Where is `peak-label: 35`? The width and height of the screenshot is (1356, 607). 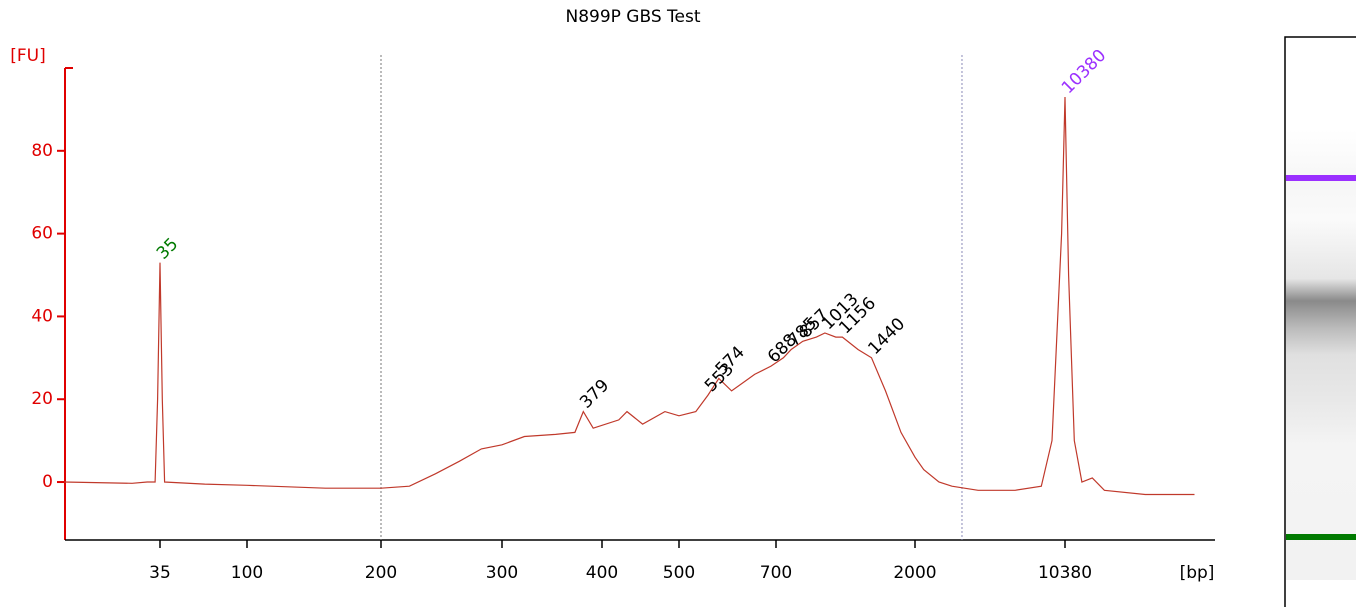
peak-label: 35 is located at coordinates (167, 248).